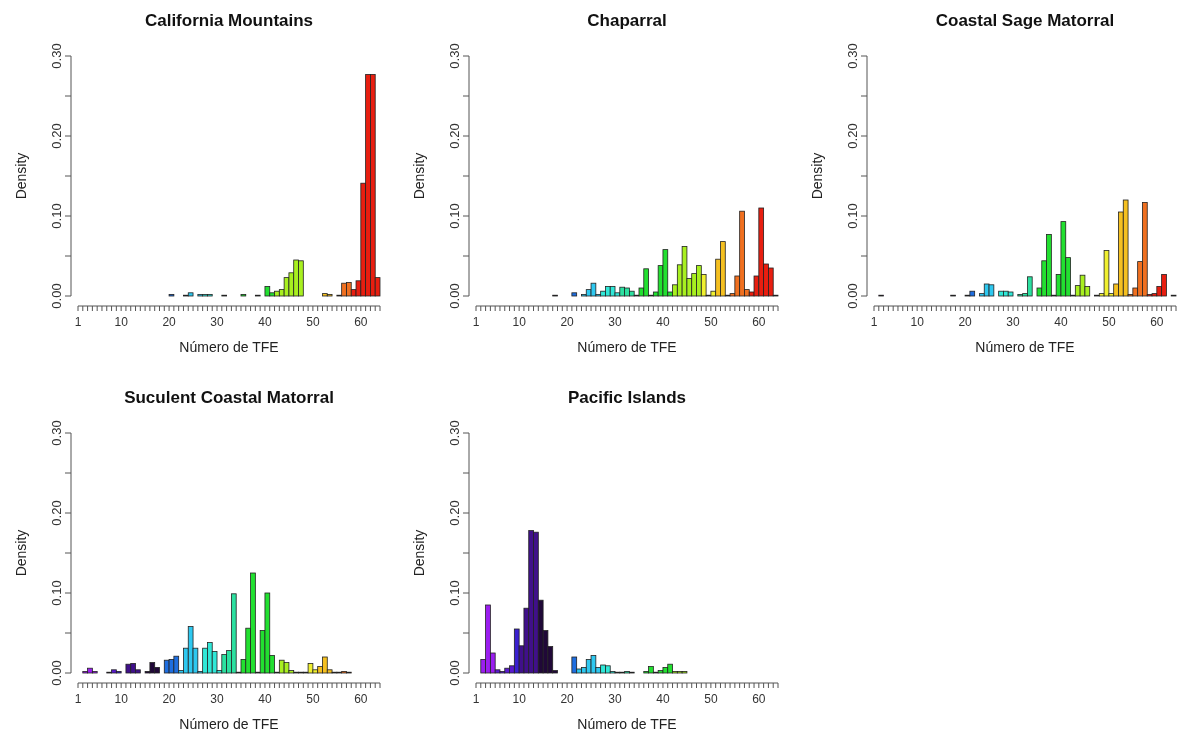 This screenshot has width=1181, height=735. I want to click on chart-title: Suculent Coastal Matorral, so click(229, 397).